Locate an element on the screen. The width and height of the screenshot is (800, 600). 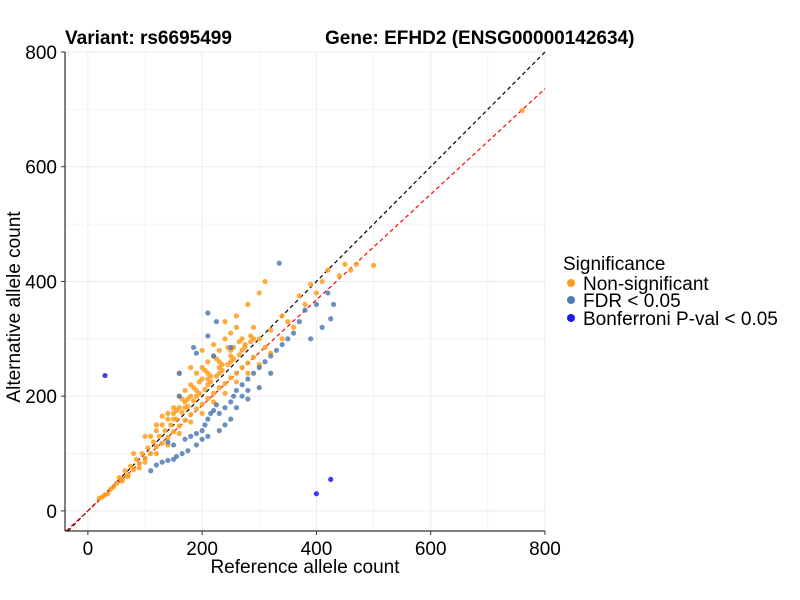
point-bonferroni is located at coordinates (316, 494).